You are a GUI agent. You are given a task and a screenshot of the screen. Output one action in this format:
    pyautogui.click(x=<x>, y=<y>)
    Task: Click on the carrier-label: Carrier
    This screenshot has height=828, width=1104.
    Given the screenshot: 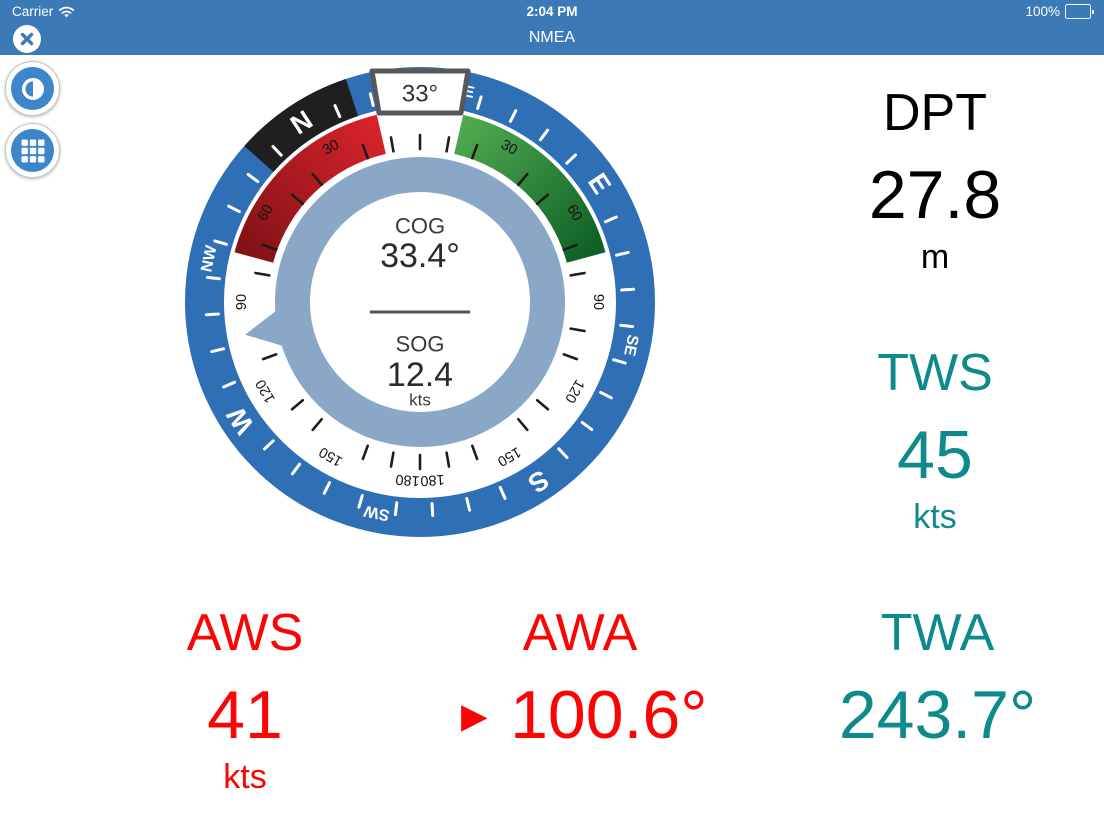 What is the action you would take?
    pyautogui.click(x=43, y=11)
    